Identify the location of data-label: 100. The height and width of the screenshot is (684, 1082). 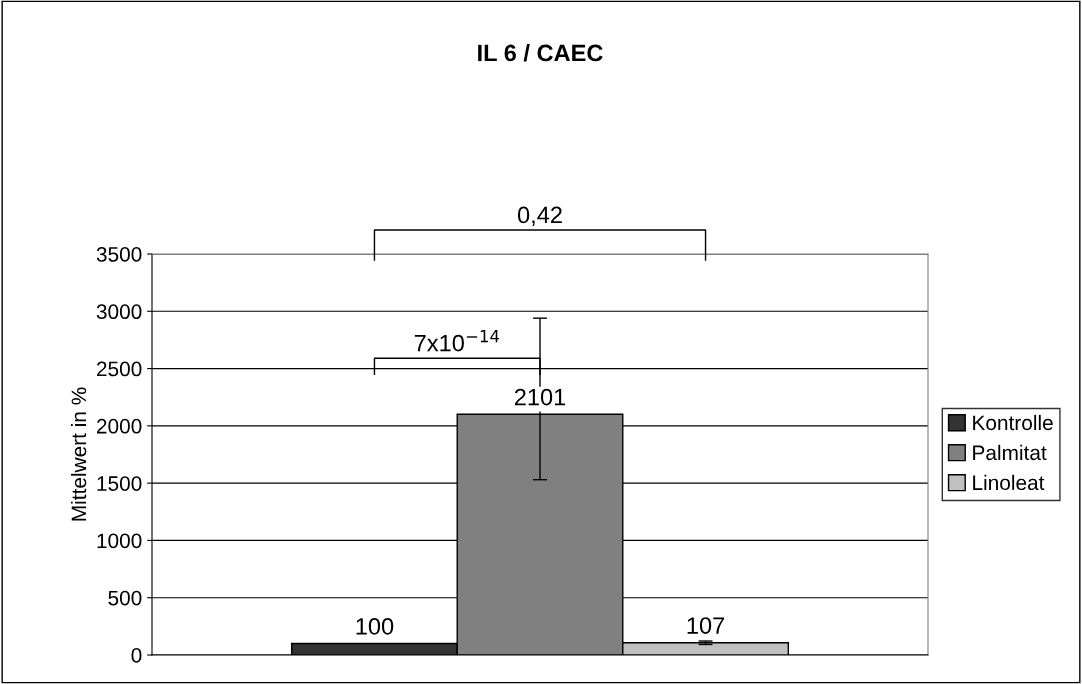
(375, 626).